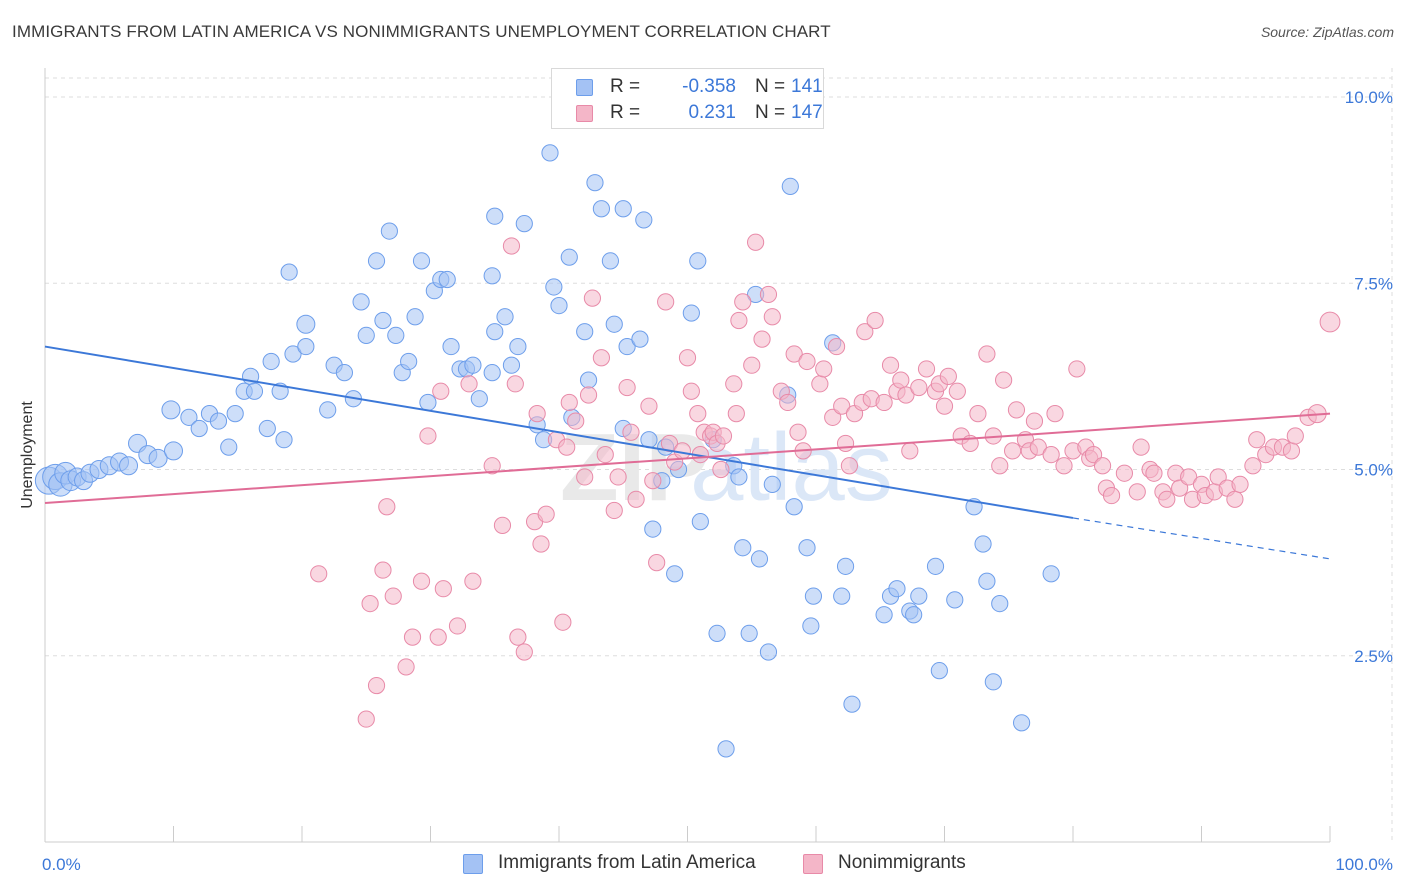 Image resolution: width=1406 pixels, height=892 pixels. Describe the element at coordinates (807, 112) in the screenshot. I see `n-value: 147` at that location.